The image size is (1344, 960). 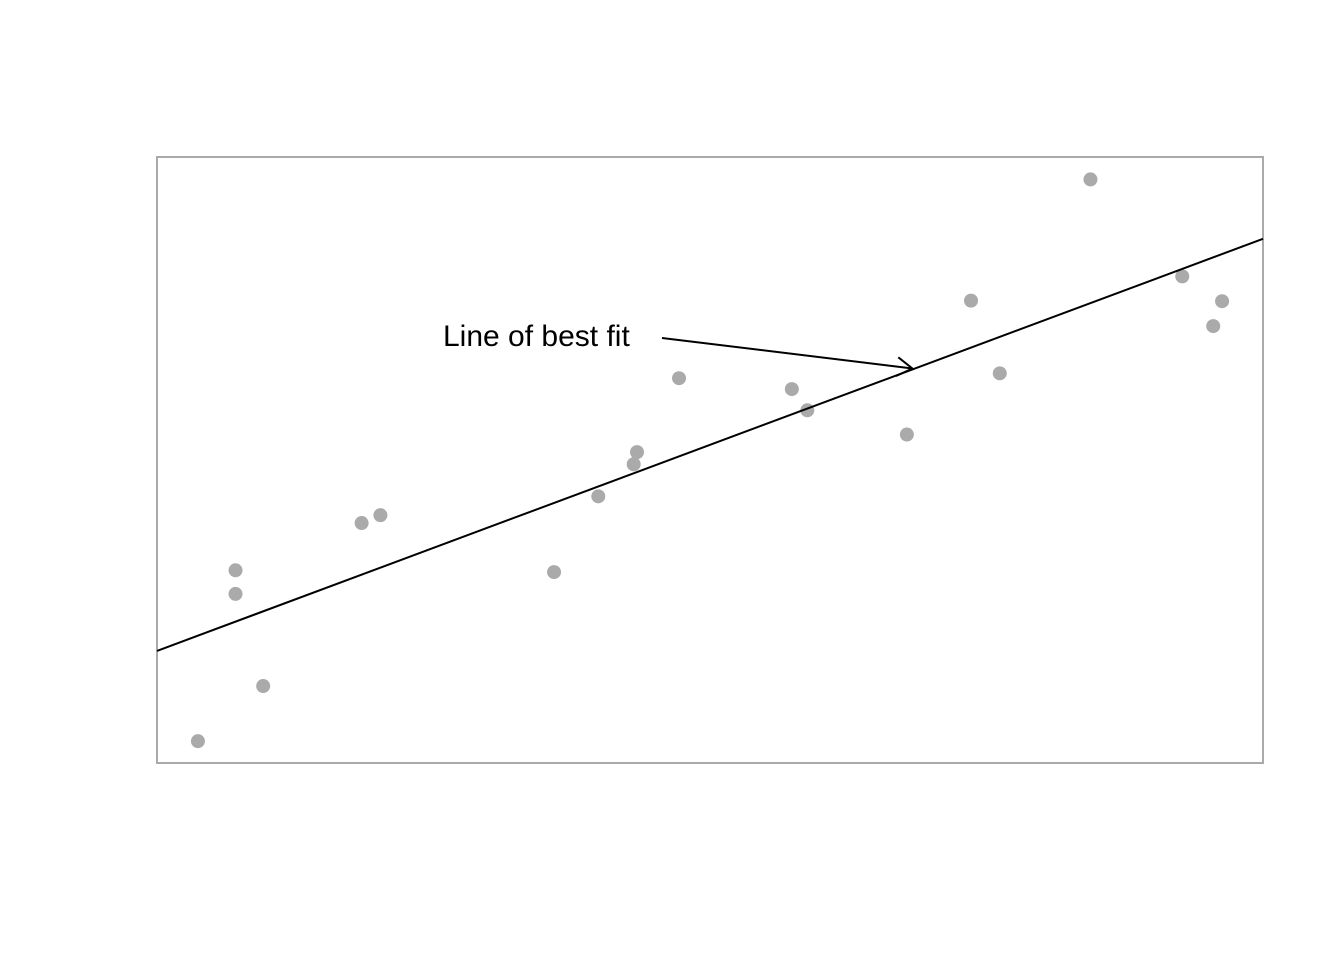 What do you see at coordinates (905, 366) in the screenshot?
I see `annotation-arrowhead` at bounding box center [905, 366].